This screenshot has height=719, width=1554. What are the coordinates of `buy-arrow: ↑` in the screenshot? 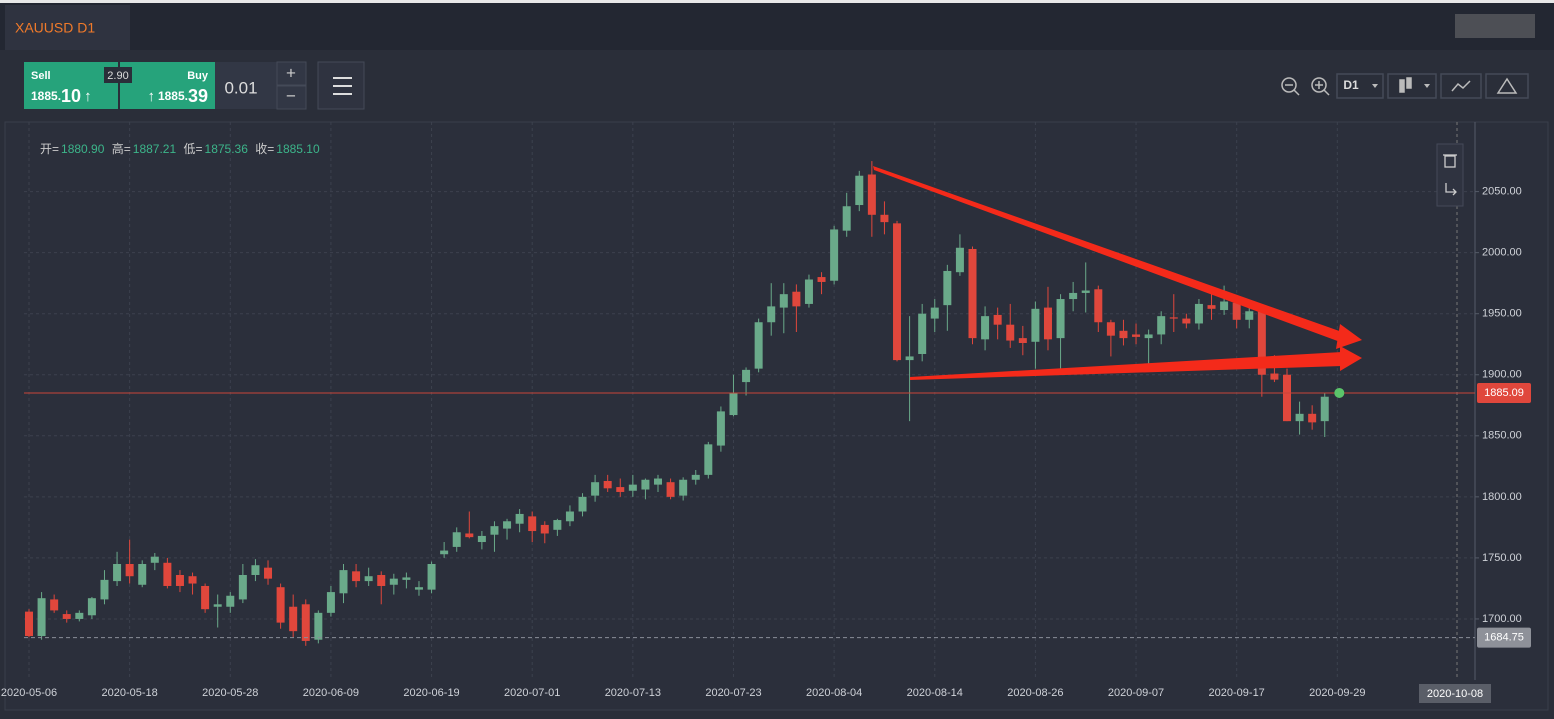 It's located at (151, 96).